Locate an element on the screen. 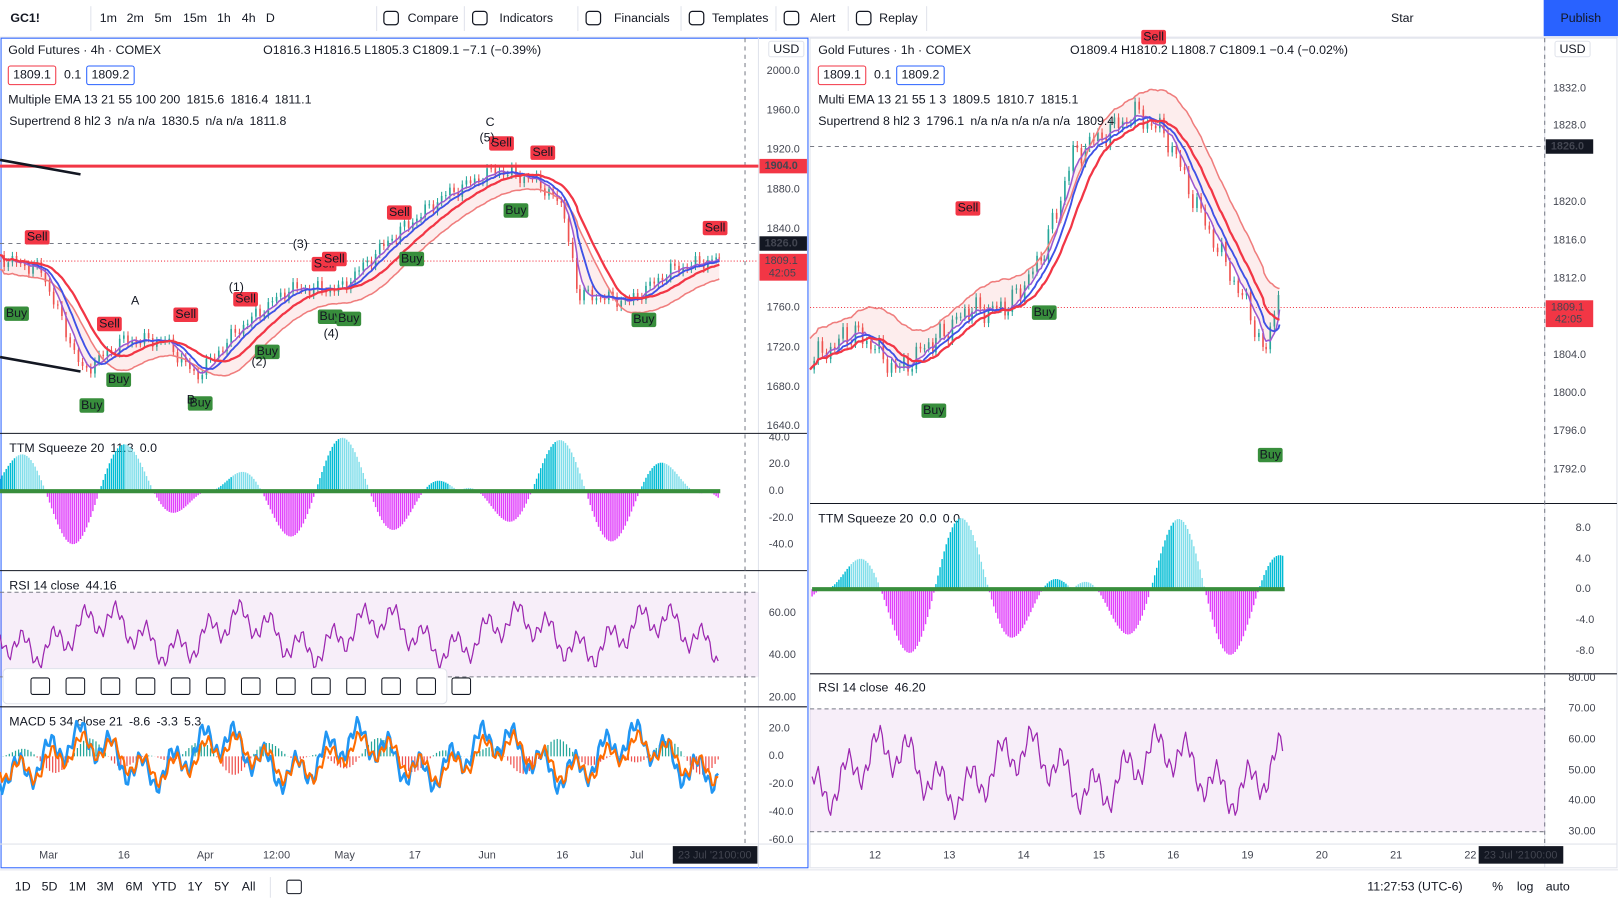  range-button: All is located at coordinates (249, 887).